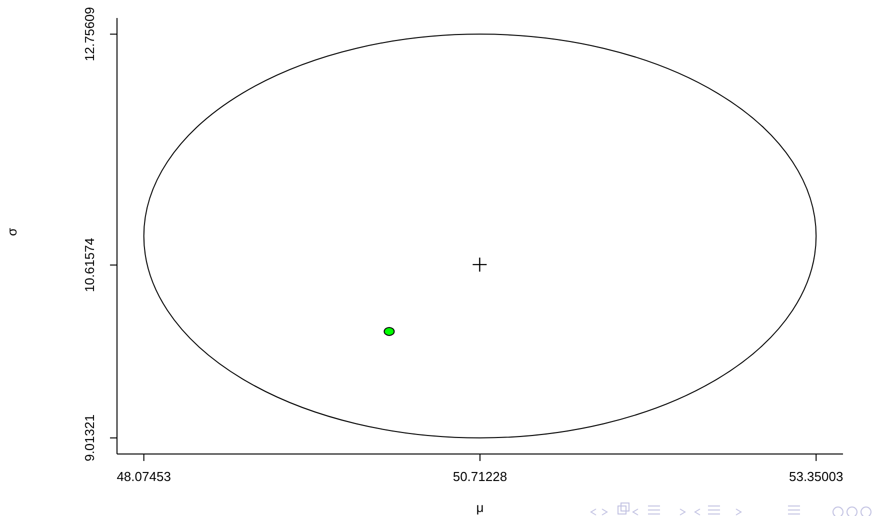 The height and width of the screenshot is (516, 876). What do you see at coordinates (143, 476) in the screenshot?
I see `x-tick-label: 48.07453` at bounding box center [143, 476].